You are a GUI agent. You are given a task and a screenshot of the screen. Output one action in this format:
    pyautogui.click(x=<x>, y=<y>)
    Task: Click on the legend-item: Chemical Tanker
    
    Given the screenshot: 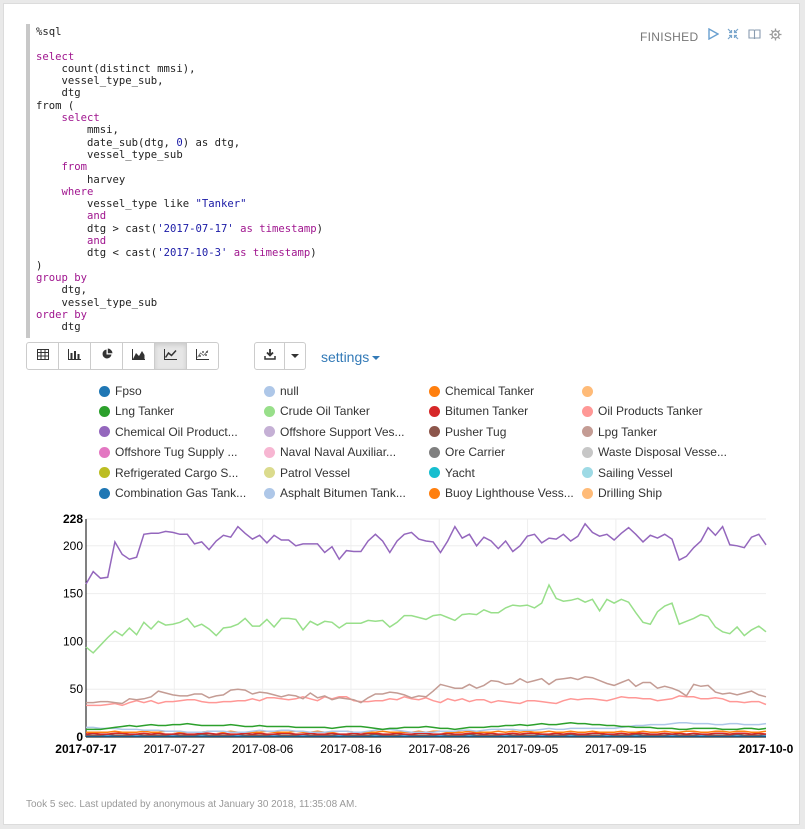 What is the action you would take?
    pyautogui.click(x=481, y=391)
    